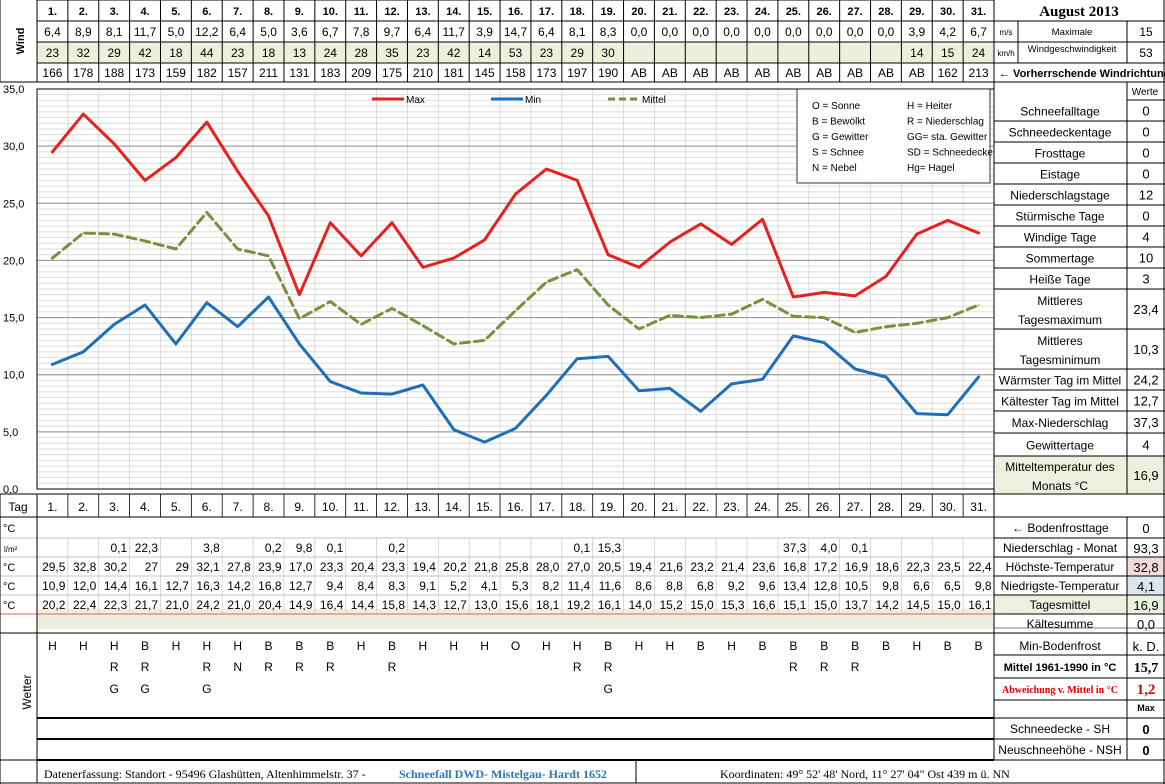 The width and height of the screenshot is (1165, 784). I want to click on unit-label: m/s, so click(1006, 32).